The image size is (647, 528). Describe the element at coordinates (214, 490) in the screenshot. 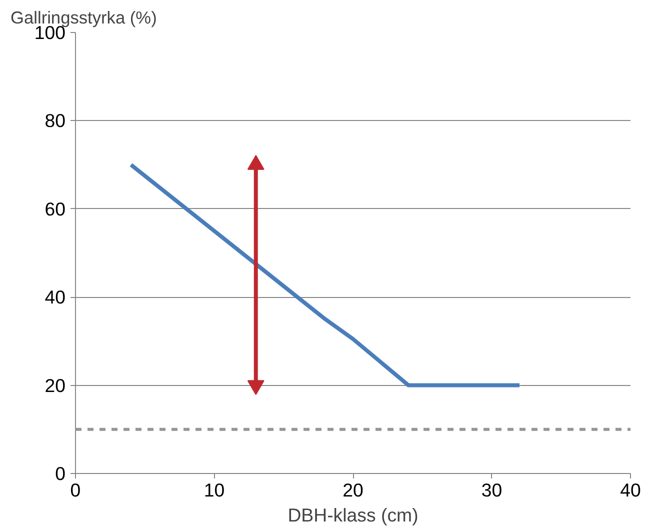

I see `x-tick-label: 10` at that location.